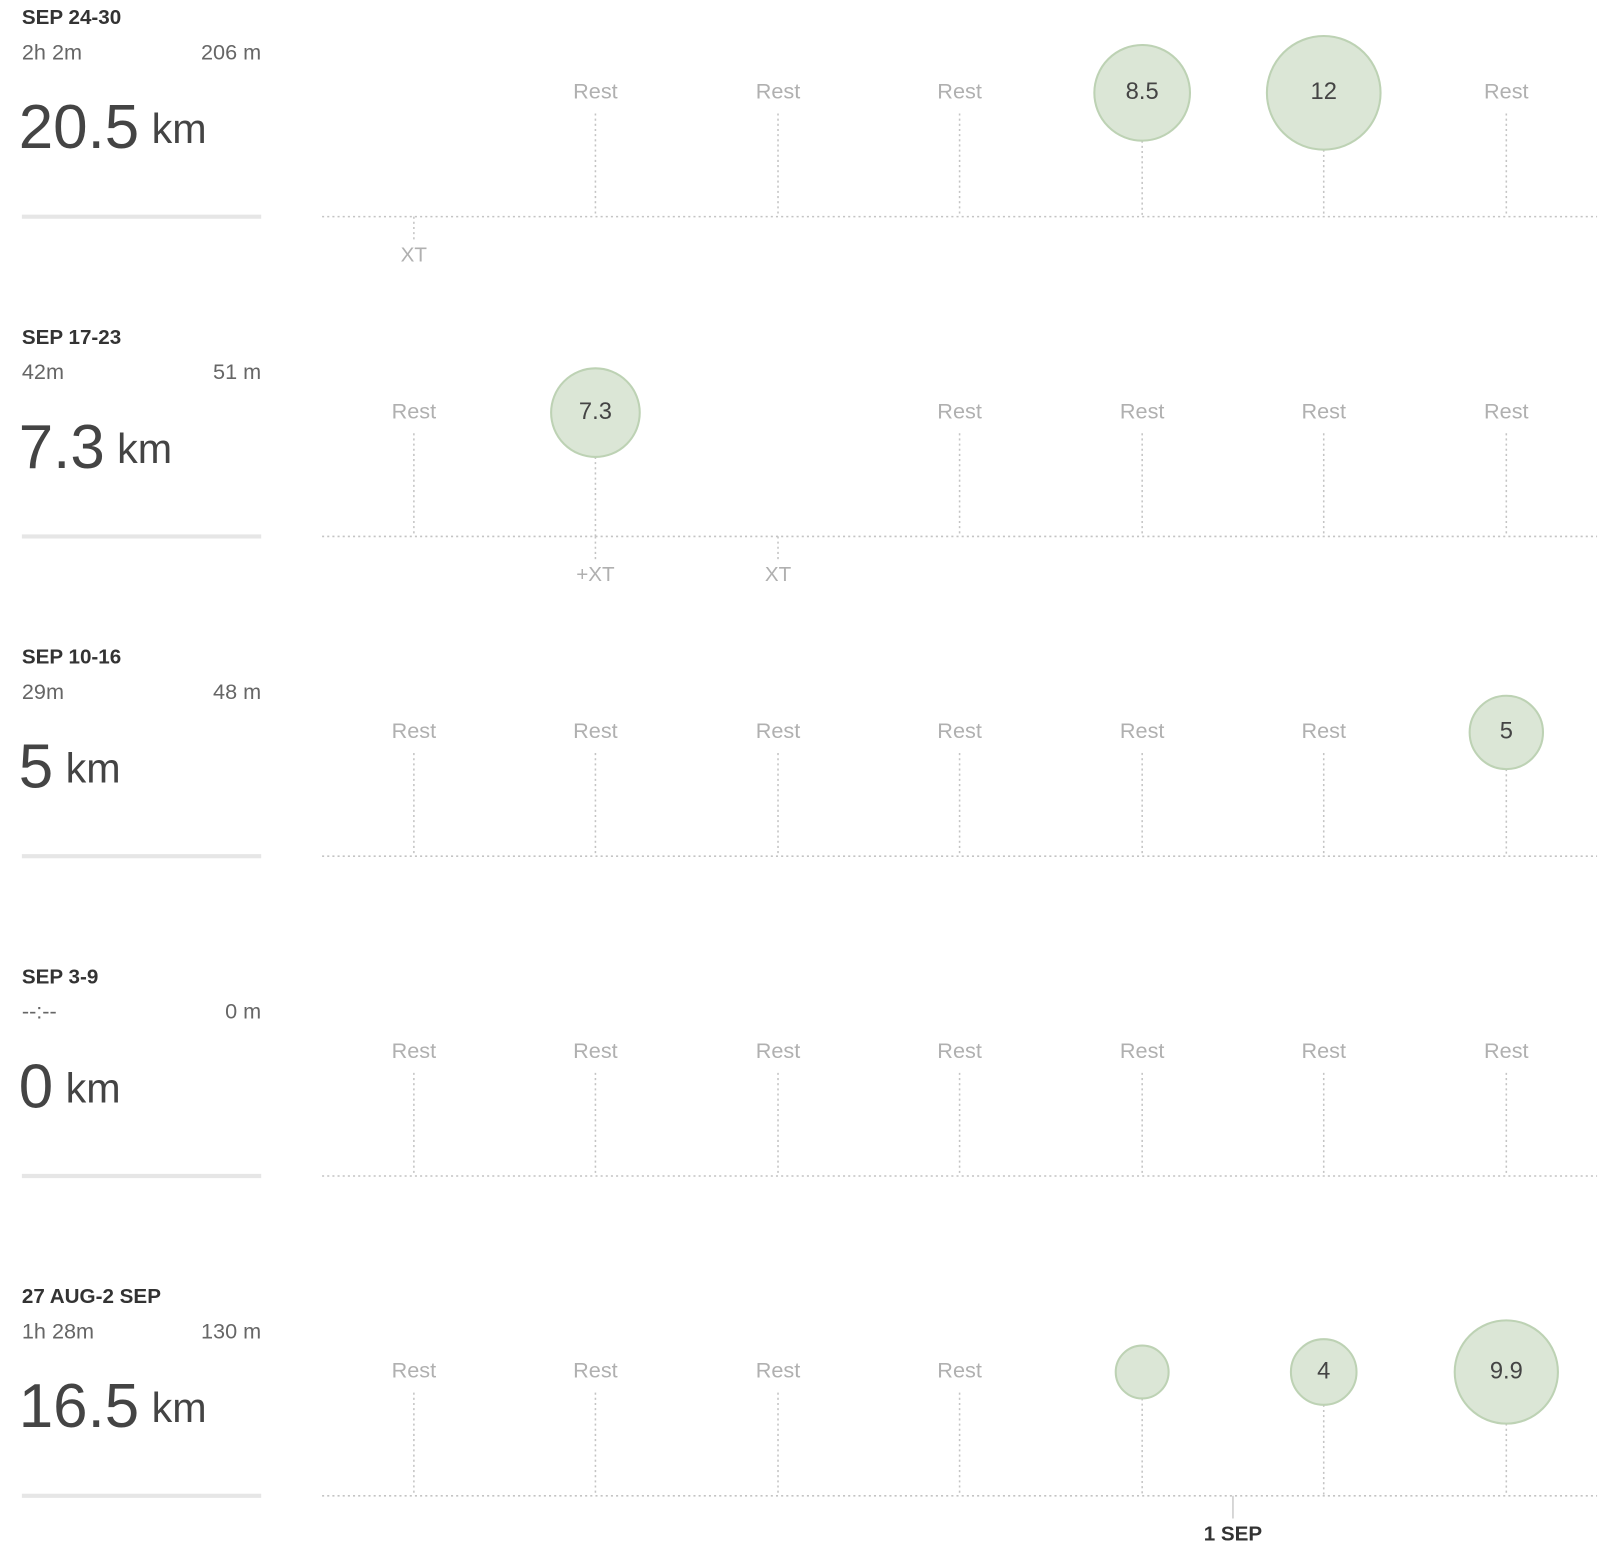  Describe the element at coordinates (52, 51) in the screenshot. I see `week-duration: 2h 2m` at that location.